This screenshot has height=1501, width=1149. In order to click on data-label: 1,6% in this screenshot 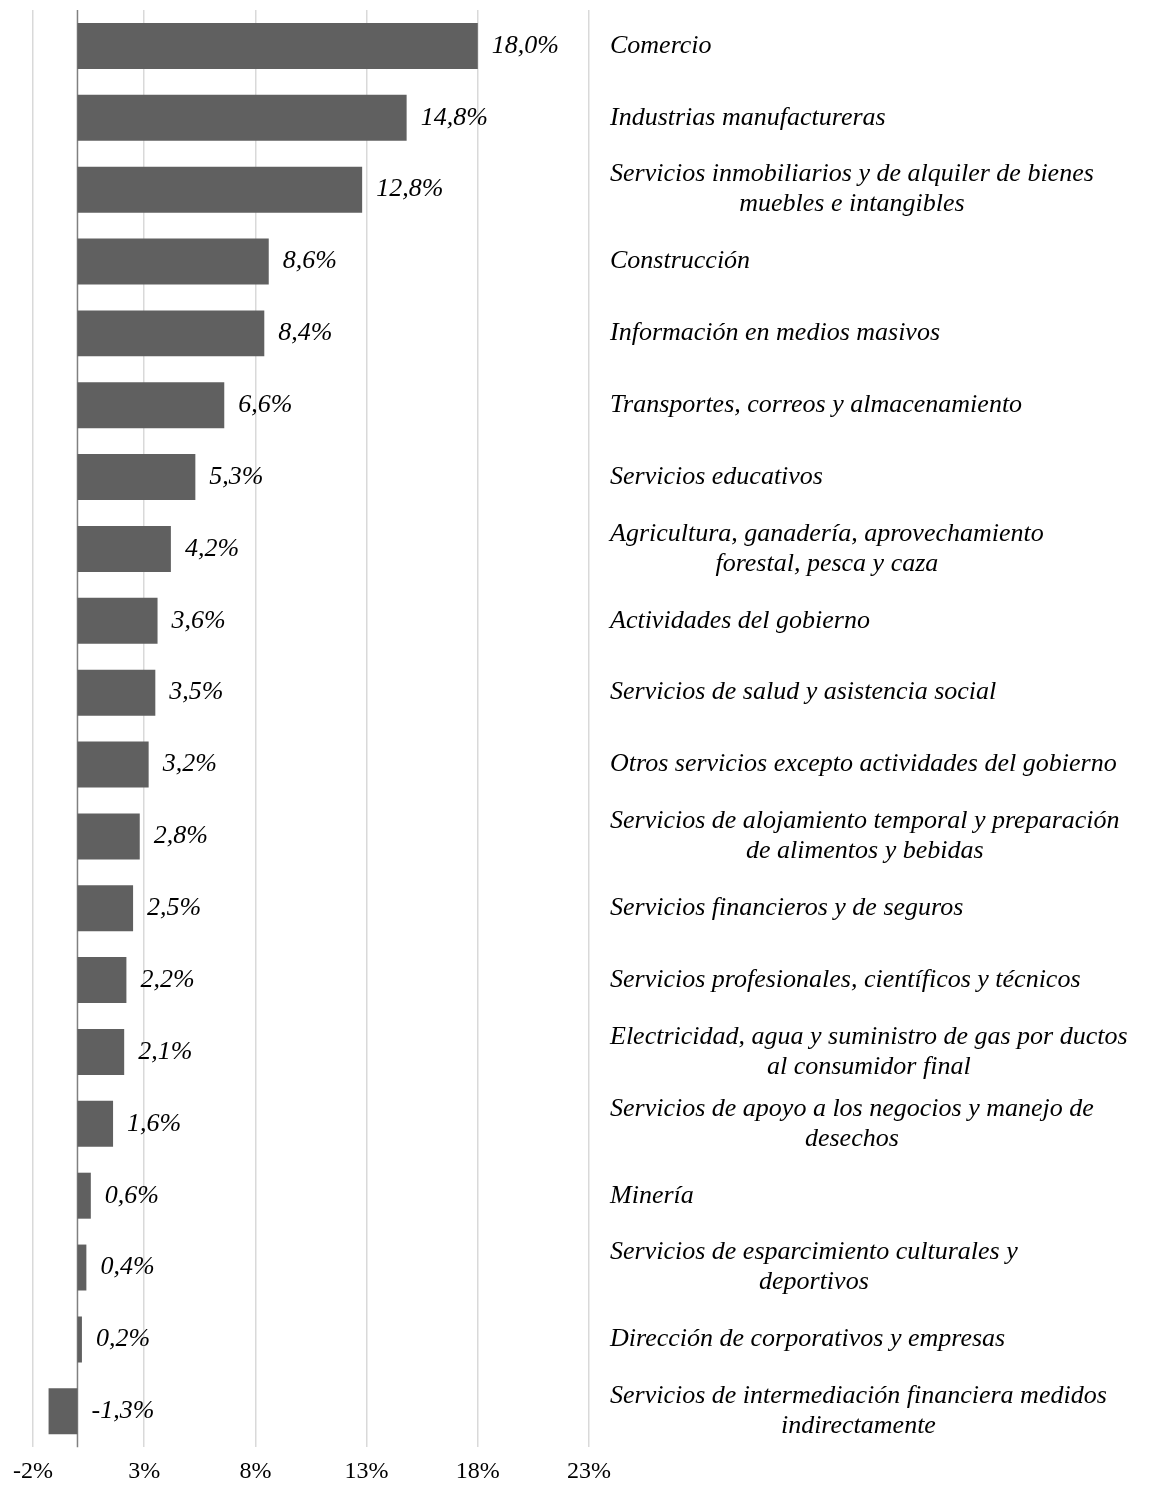, I will do `click(154, 1122)`.